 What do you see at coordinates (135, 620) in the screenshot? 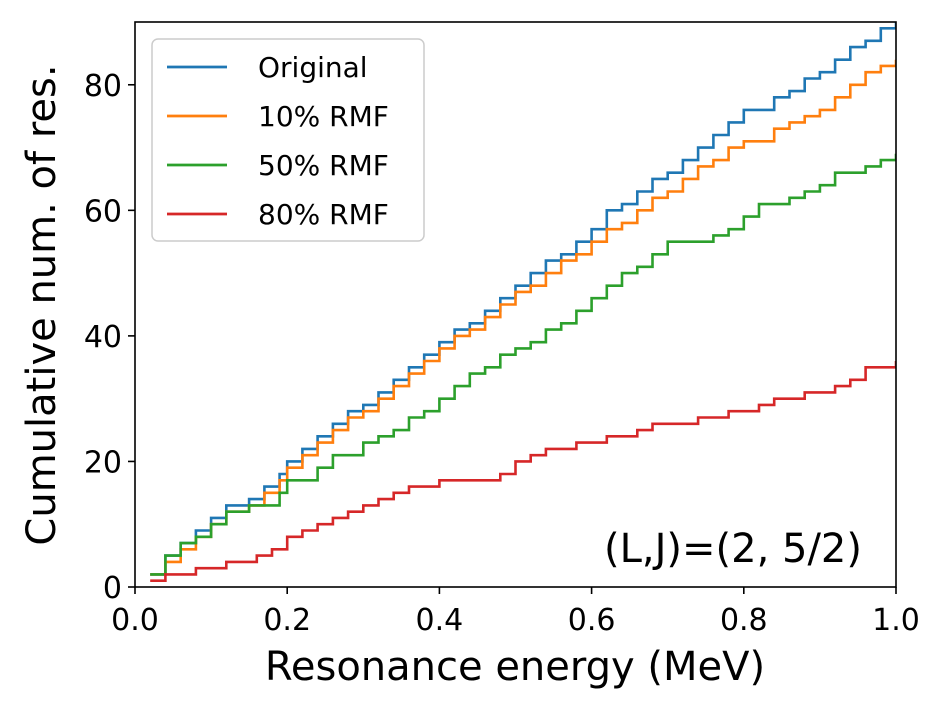
I see `x-tick-label: 0.0` at bounding box center [135, 620].